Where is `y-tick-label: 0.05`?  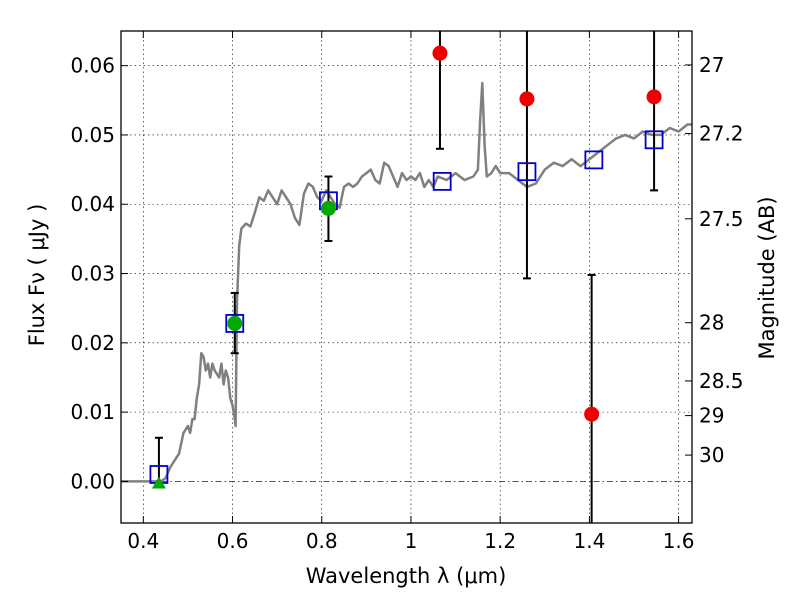 y-tick-label: 0.05 is located at coordinates (92, 135).